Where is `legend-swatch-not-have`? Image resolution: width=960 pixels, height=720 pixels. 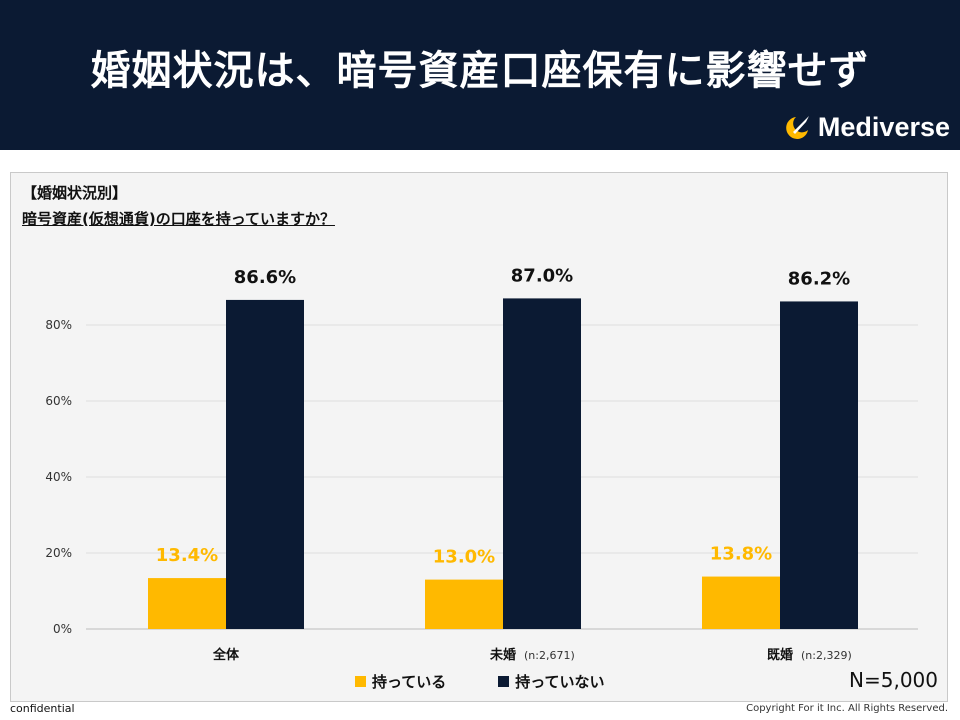 legend-swatch-not-have is located at coordinates (504, 681).